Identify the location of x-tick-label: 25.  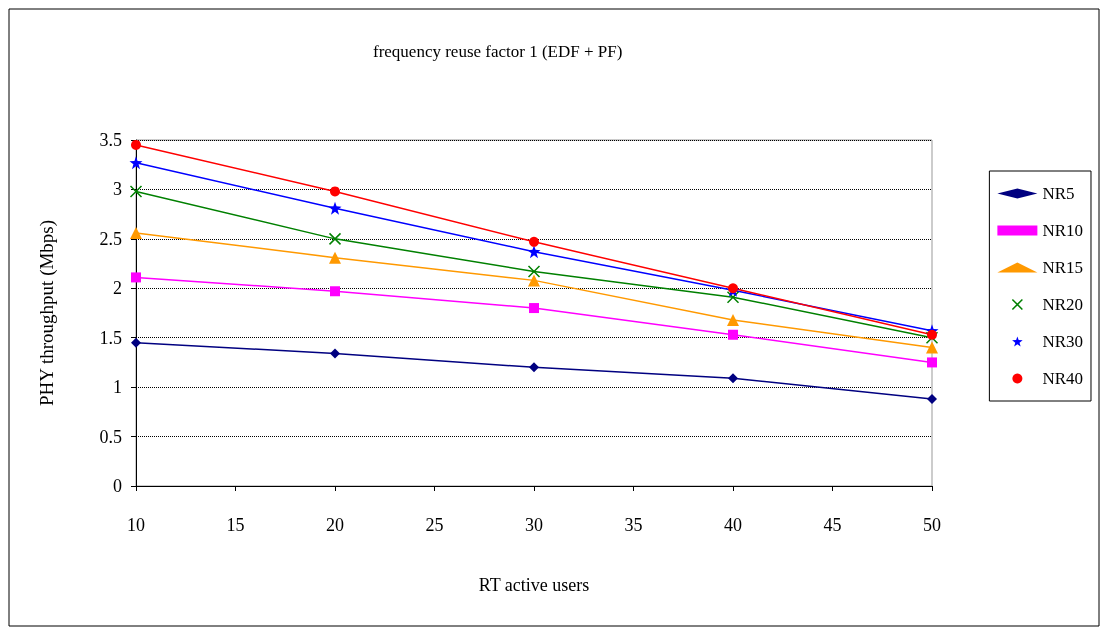
(434, 525).